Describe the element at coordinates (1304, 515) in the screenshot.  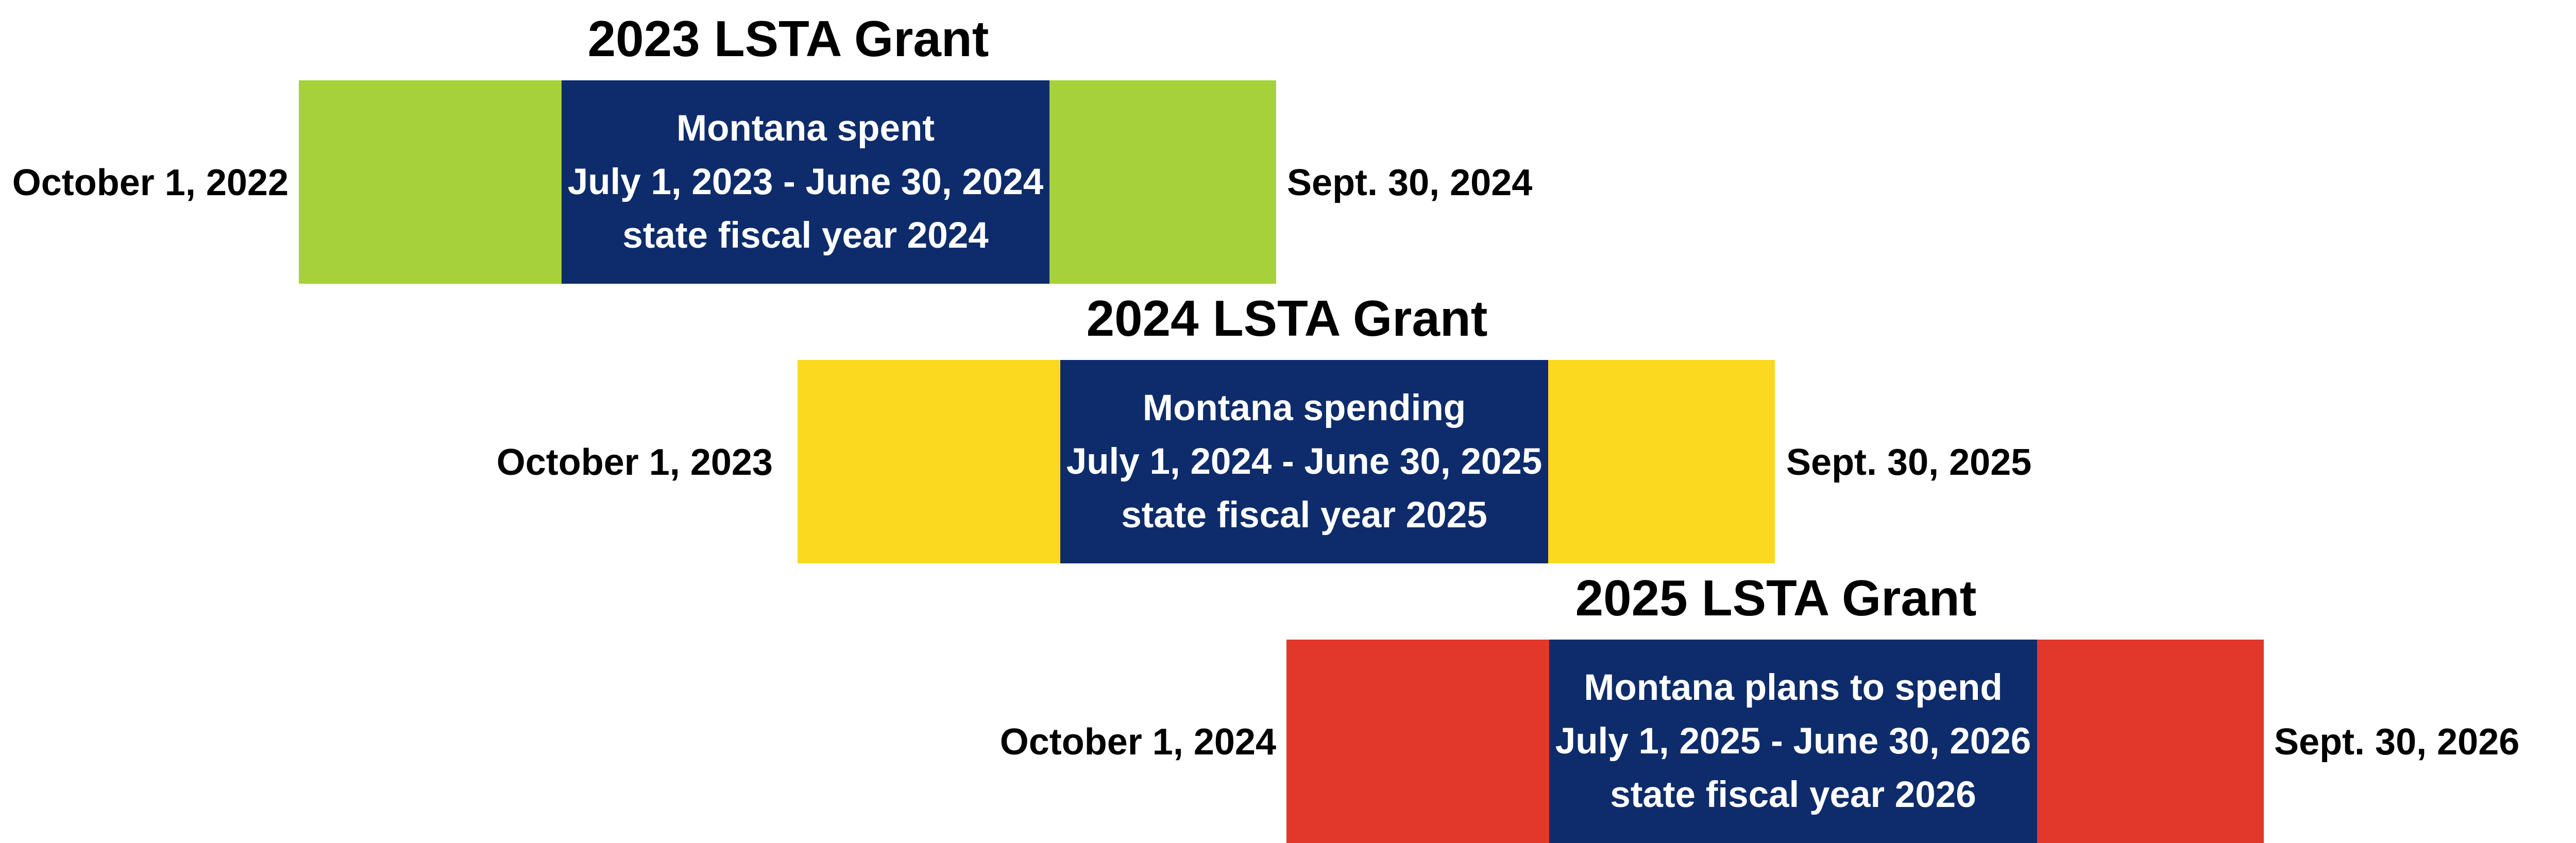
I see `state-fiscal-year: state fiscal year 2025` at that location.